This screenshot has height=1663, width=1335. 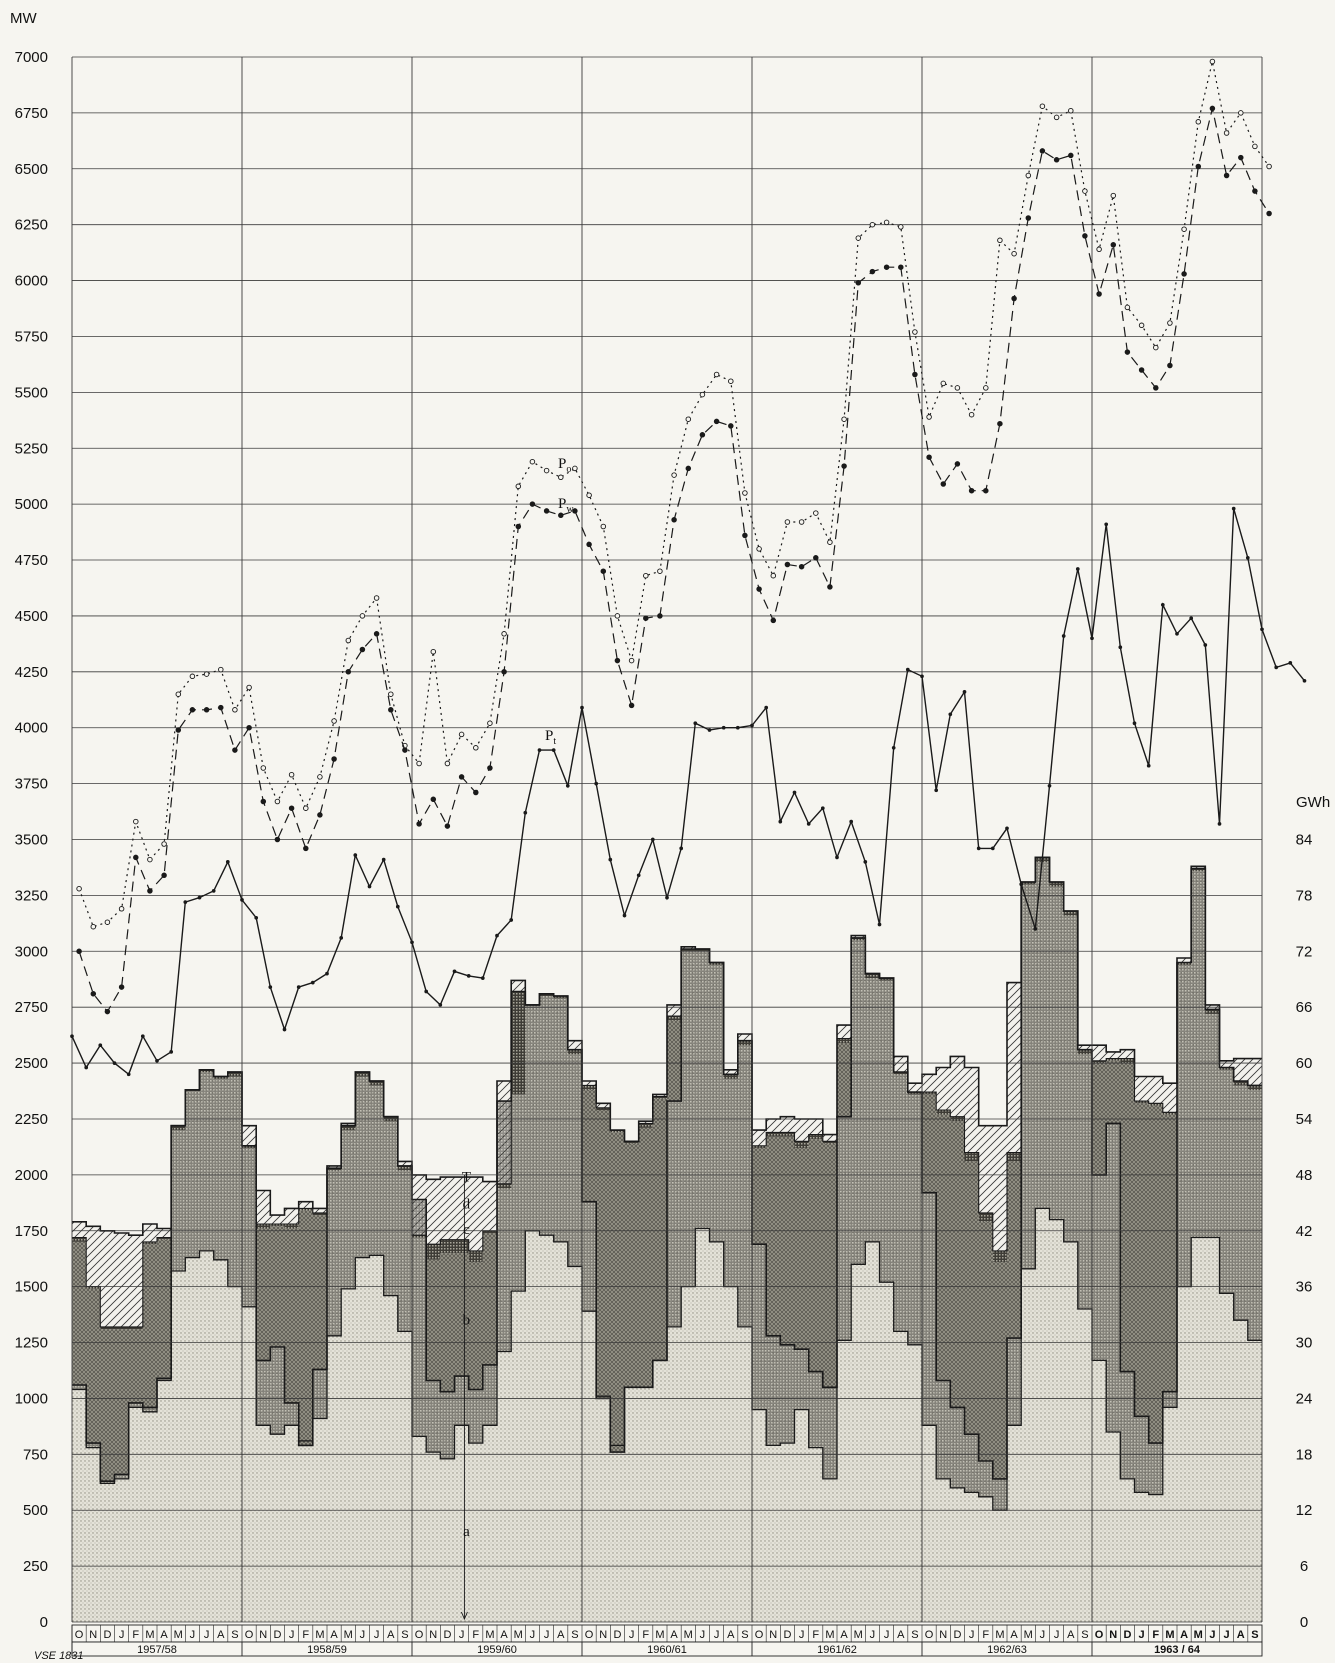 What do you see at coordinates (35, 1454) in the screenshot?
I see `y-tick-left: 750` at bounding box center [35, 1454].